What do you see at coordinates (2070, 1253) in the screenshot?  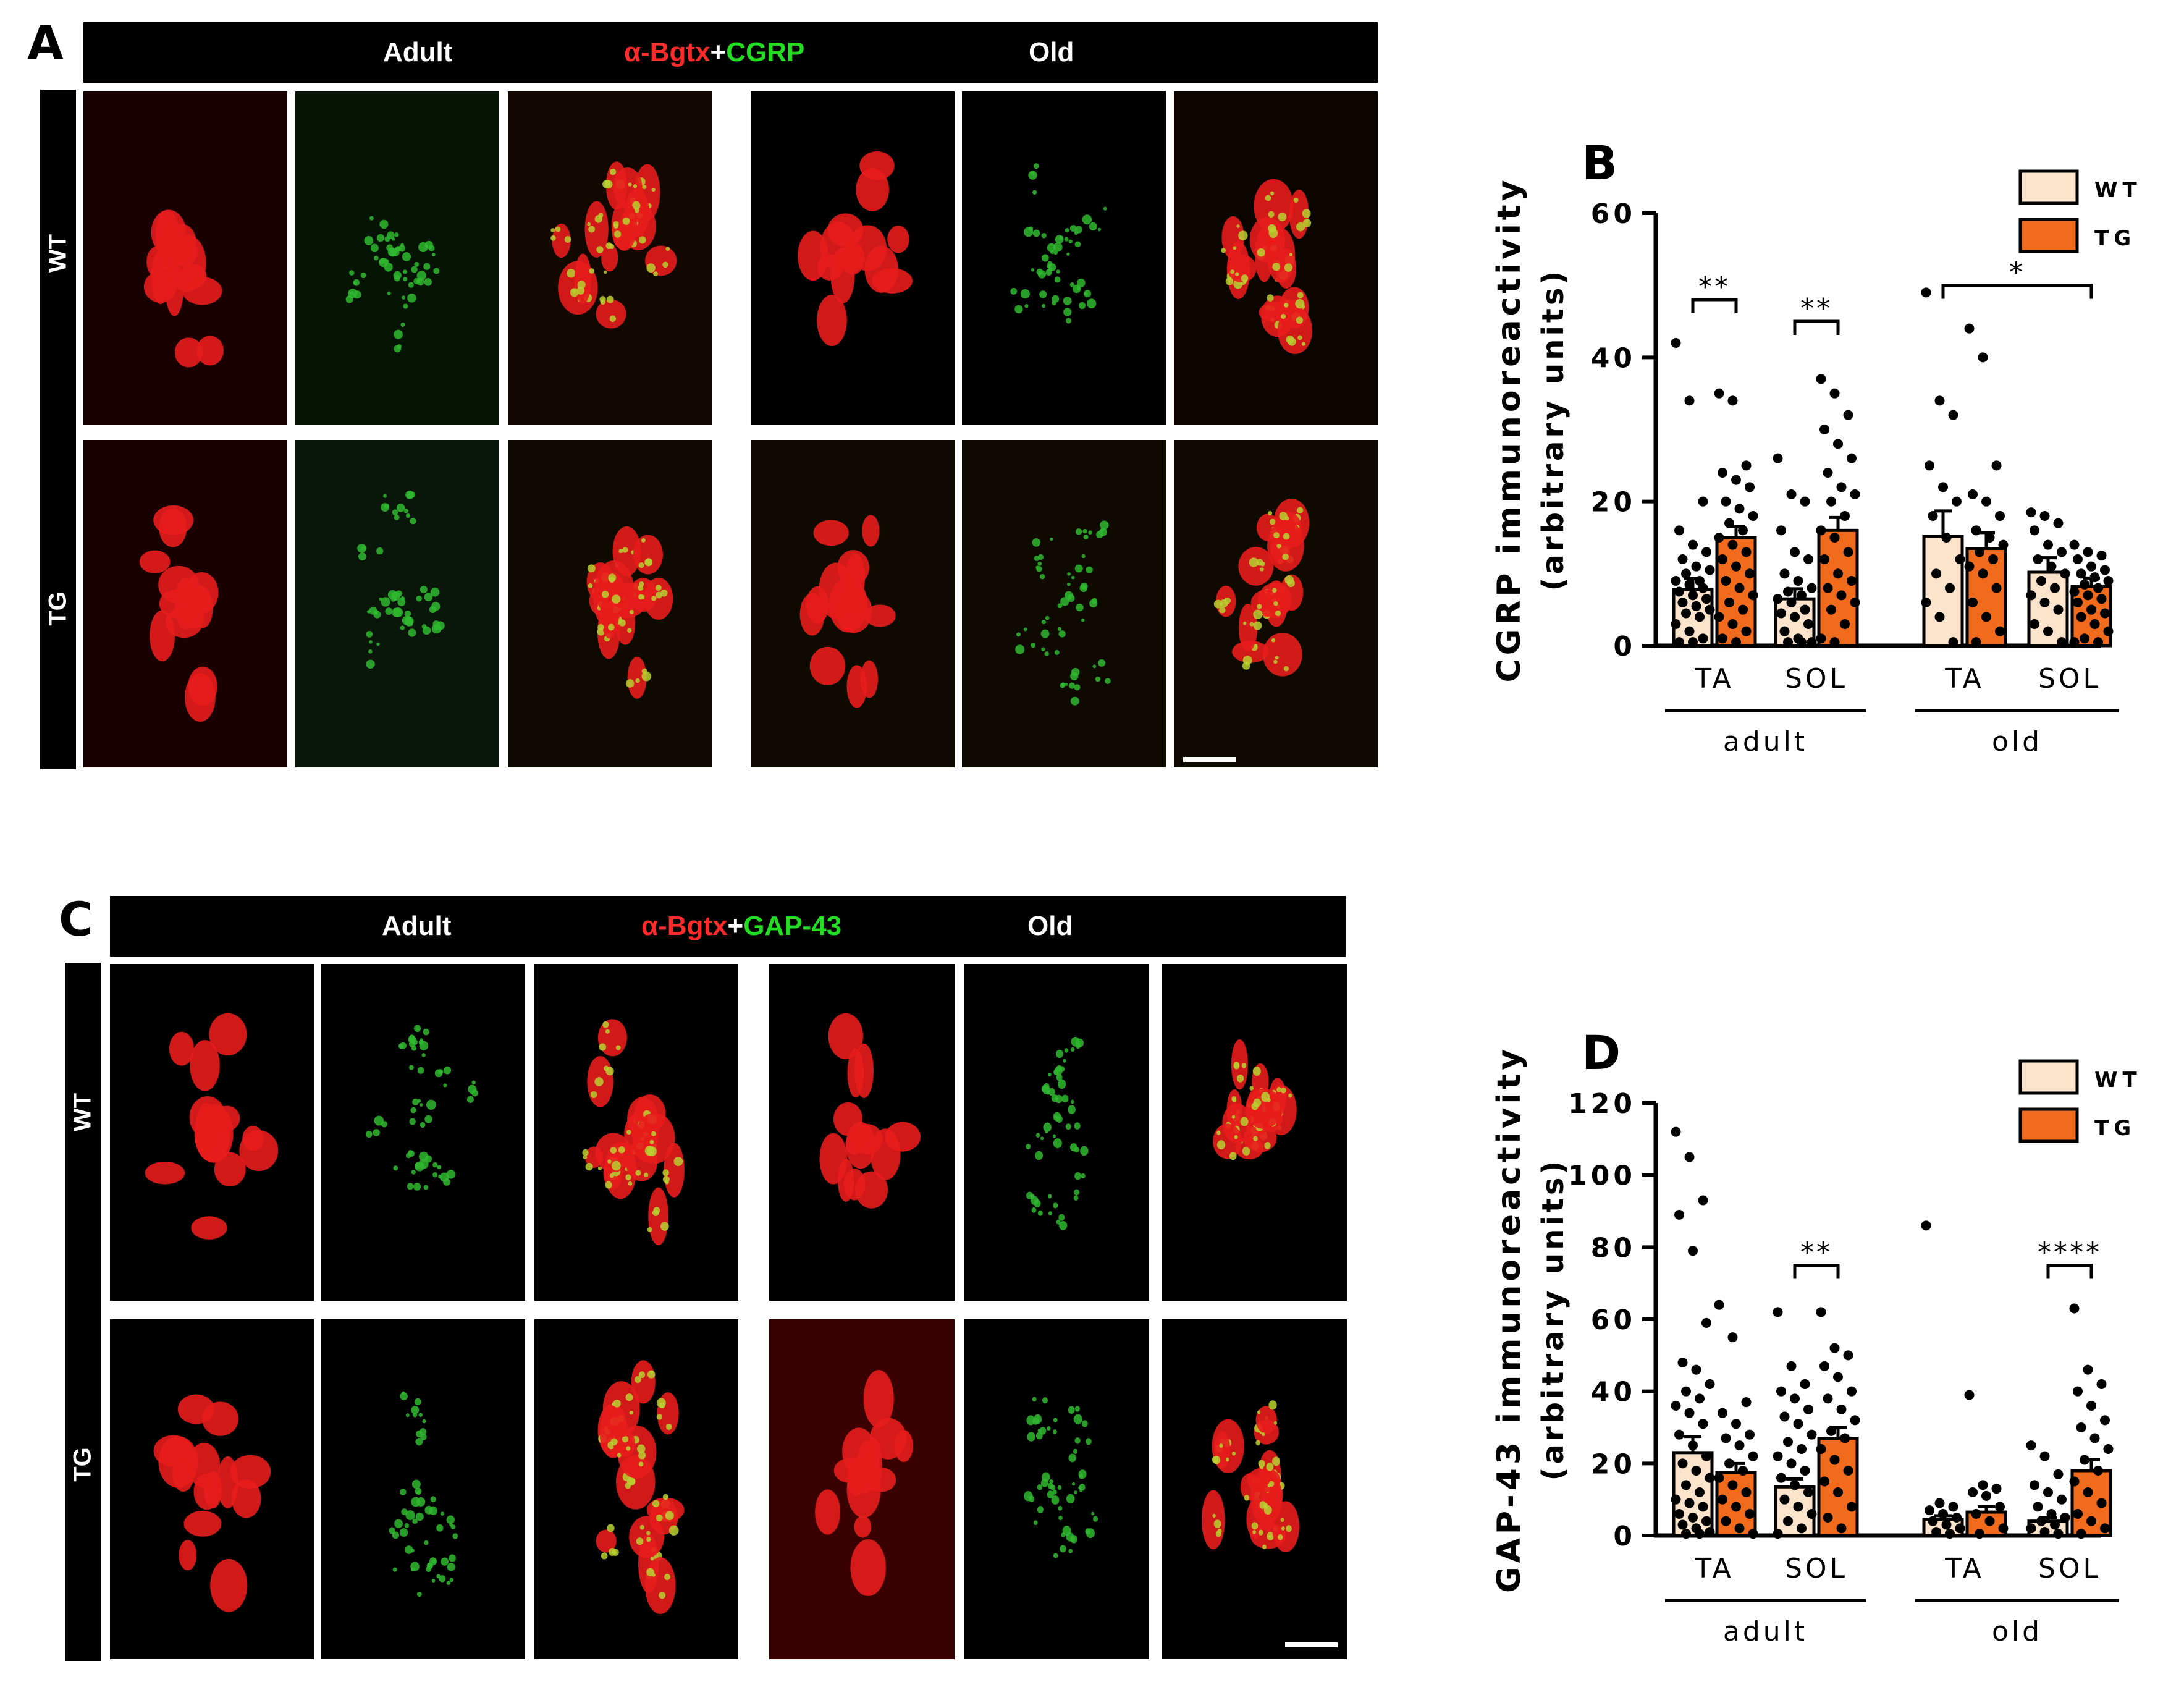 I see `significance-label: ****` at bounding box center [2070, 1253].